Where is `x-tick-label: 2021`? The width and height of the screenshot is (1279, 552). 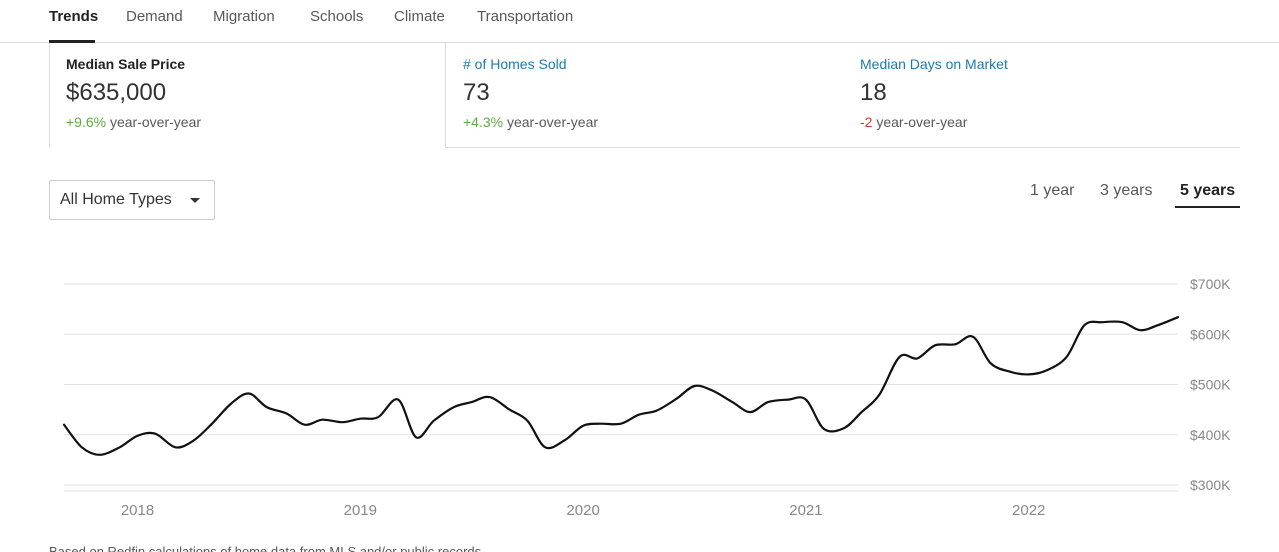
x-tick-label: 2021 is located at coordinates (805, 510).